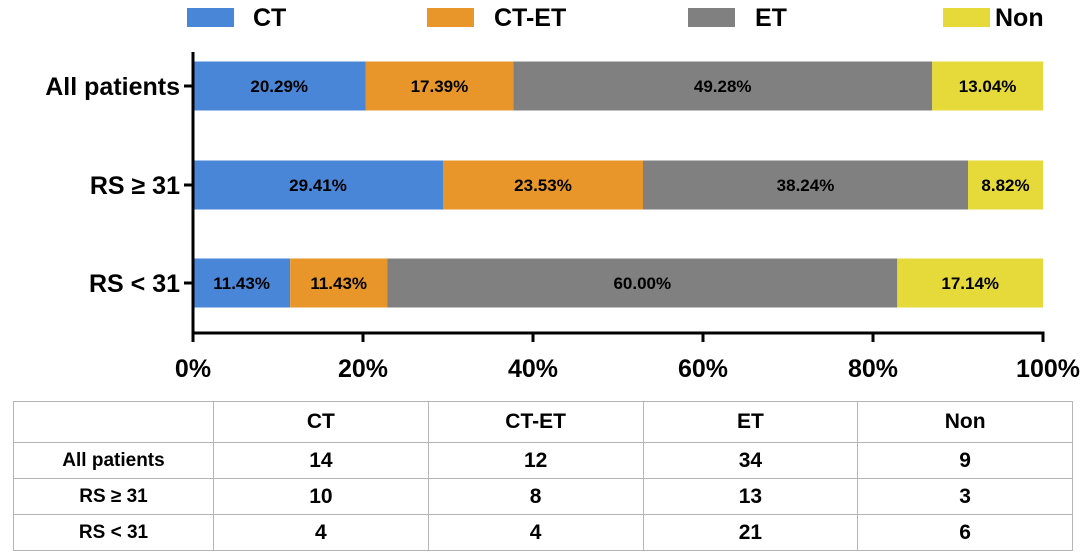 This screenshot has height=557, width=1084. I want to click on table-row: RS ≥ 31 10 8 13 3, so click(543, 496).